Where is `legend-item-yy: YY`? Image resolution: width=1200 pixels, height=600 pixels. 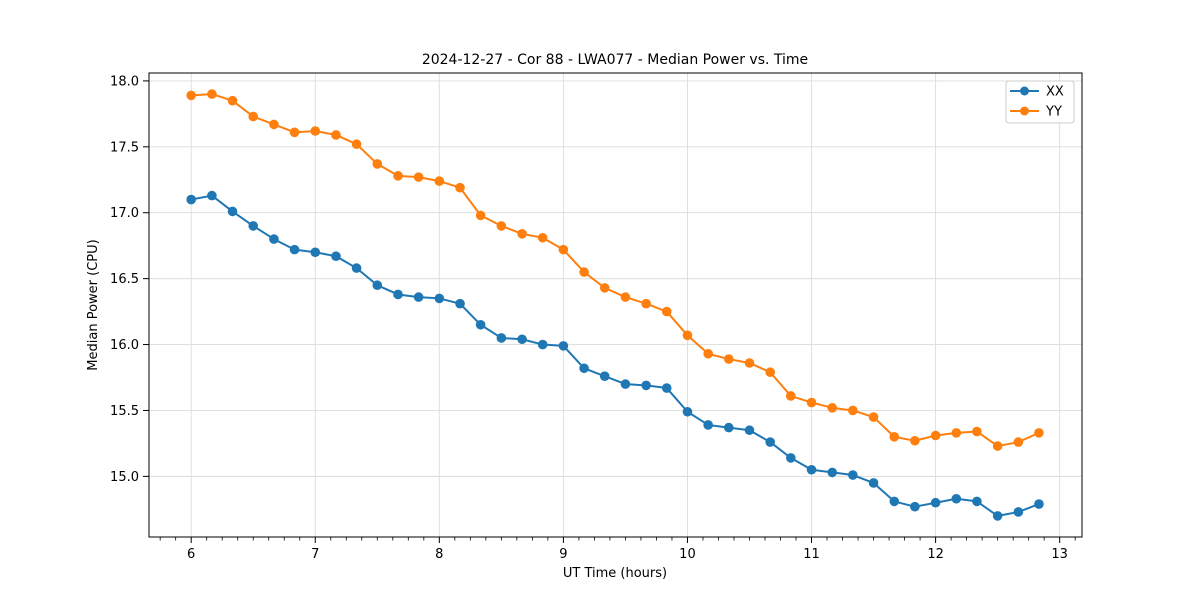 legend-item-yy: YY is located at coordinates (1036, 112).